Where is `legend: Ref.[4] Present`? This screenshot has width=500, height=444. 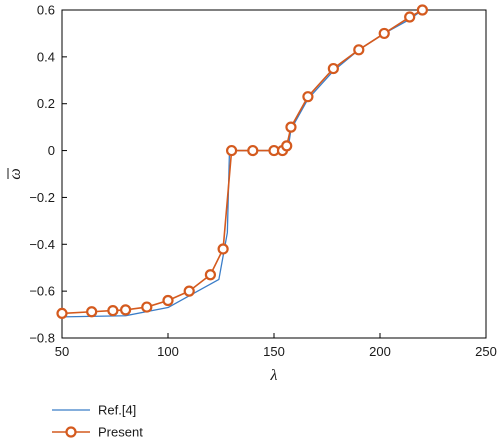
legend: Ref.[4] Present is located at coordinates (97, 421).